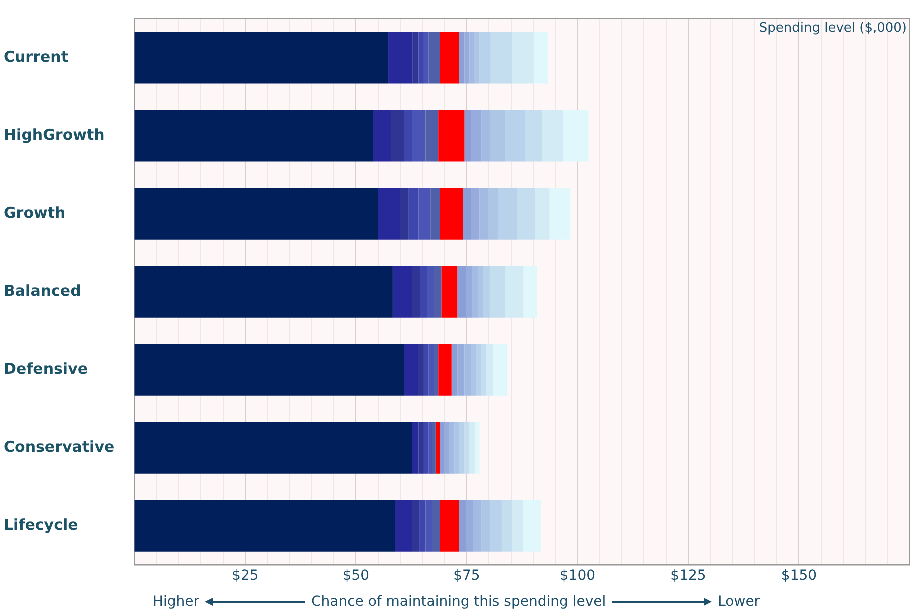 The width and height of the screenshot is (913, 613). Describe the element at coordinates (458, 602) in the screenshot. I see `text: Chance of maintaining this spending level` at that location.